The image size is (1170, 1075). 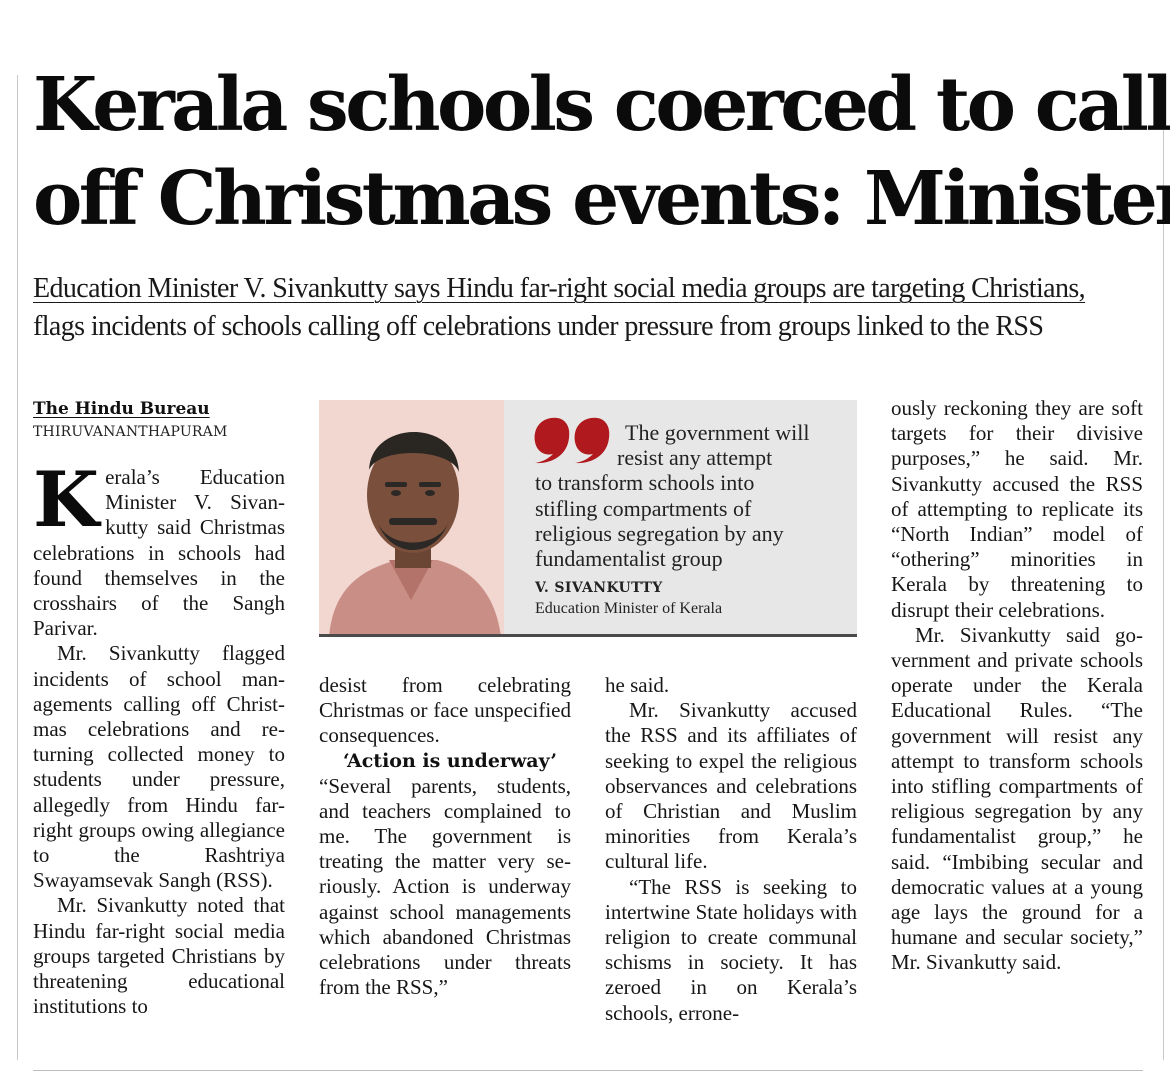 I want to click on pull-quote-bottom-rule, so click(x=588, y=635).